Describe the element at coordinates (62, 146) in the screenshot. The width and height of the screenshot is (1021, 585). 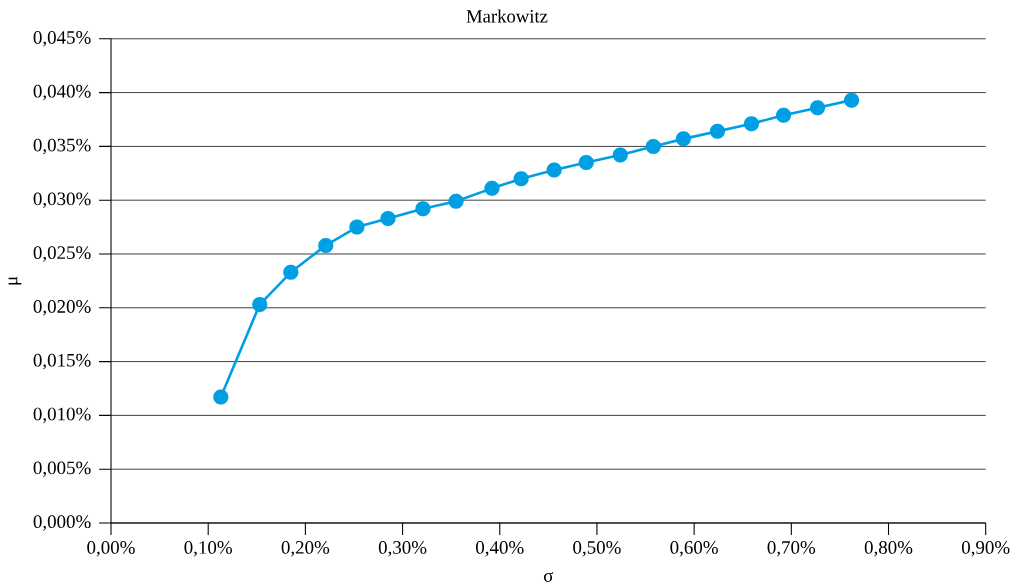
I see `y-tick-label: 0,035%` at that location.